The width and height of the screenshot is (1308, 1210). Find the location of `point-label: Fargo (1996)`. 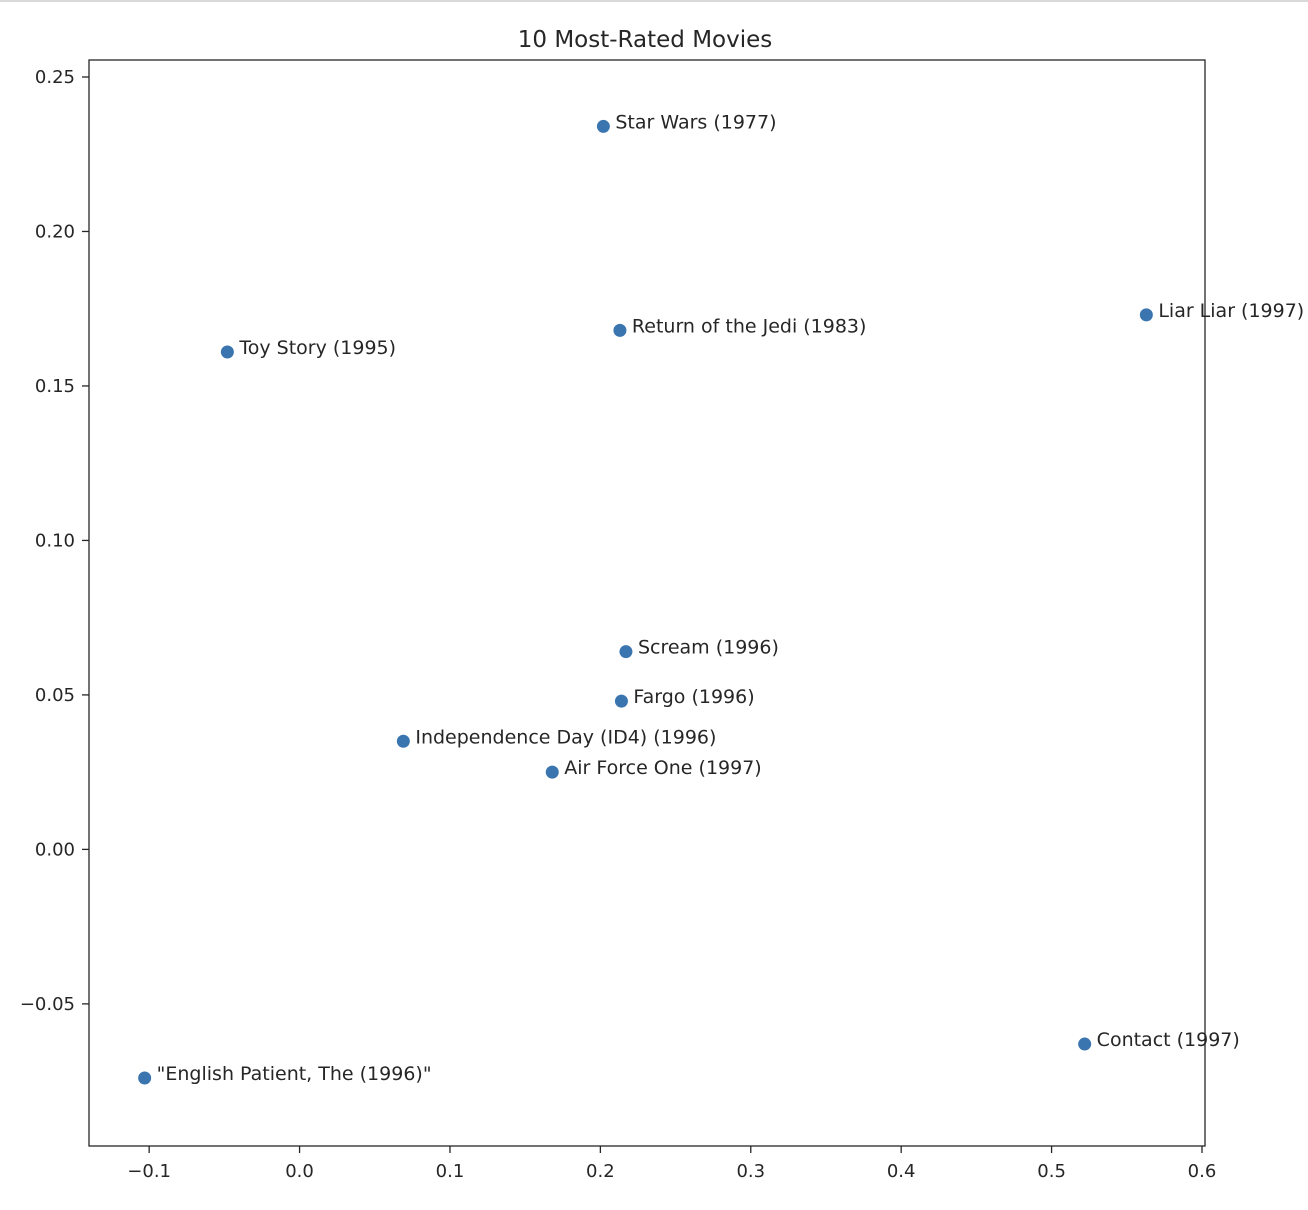

point-label: Fargo (1996) is located at coordinates (693, 697).